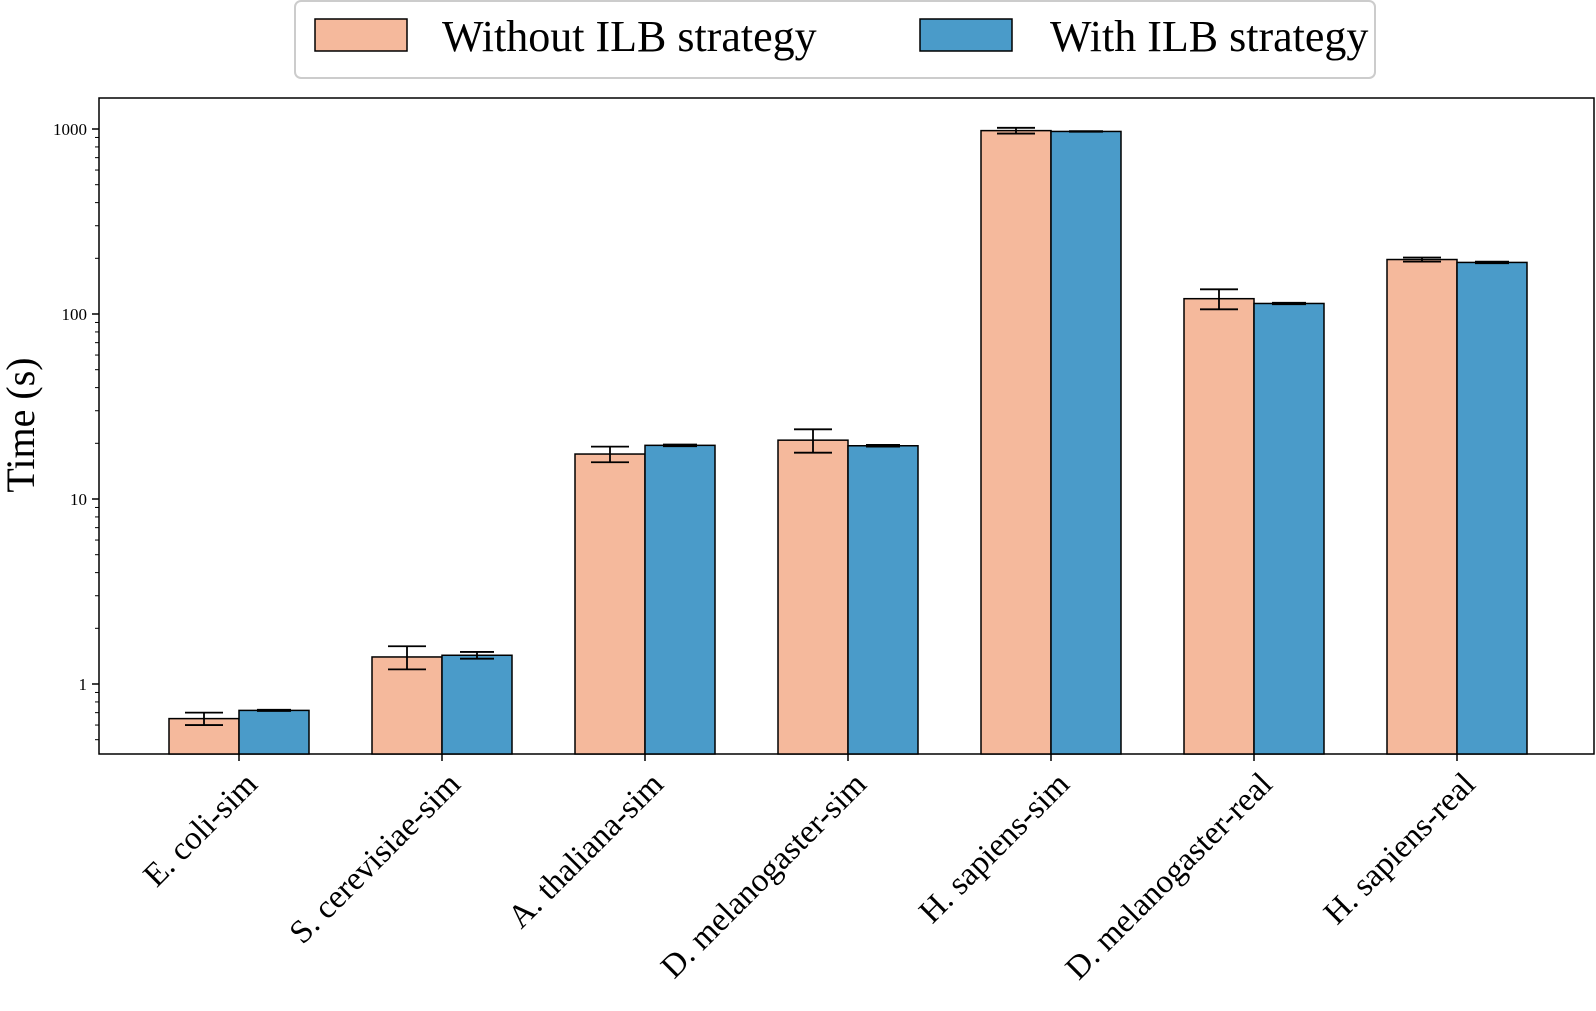 This screenshot has height=1011, width=1596. I want to click on y-axis-label: Time (s), so click(21, 424).